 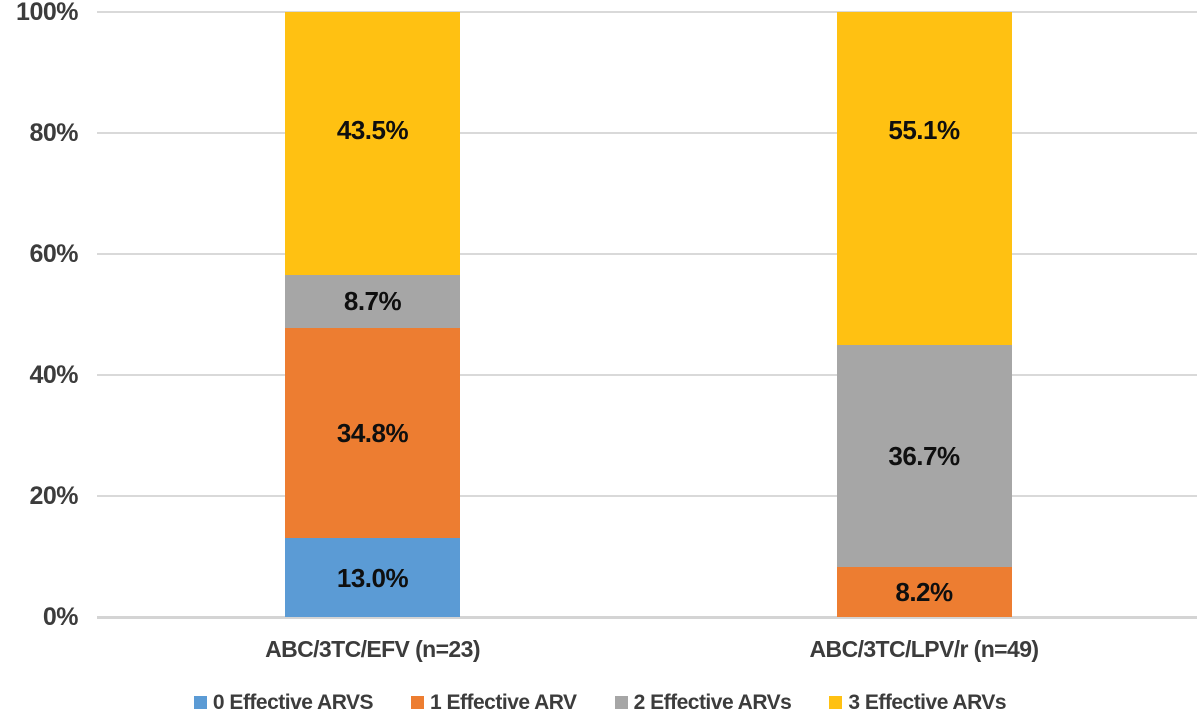 I want to click on segment-value-label: 8.2%, so click(x=924, y=592).